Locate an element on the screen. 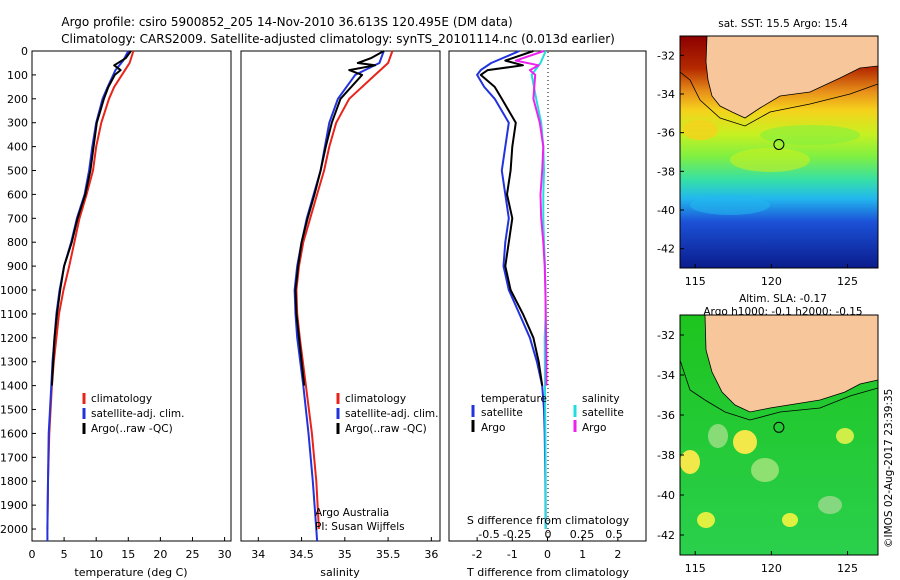  salinity-series is located at coordinates (343, 296).